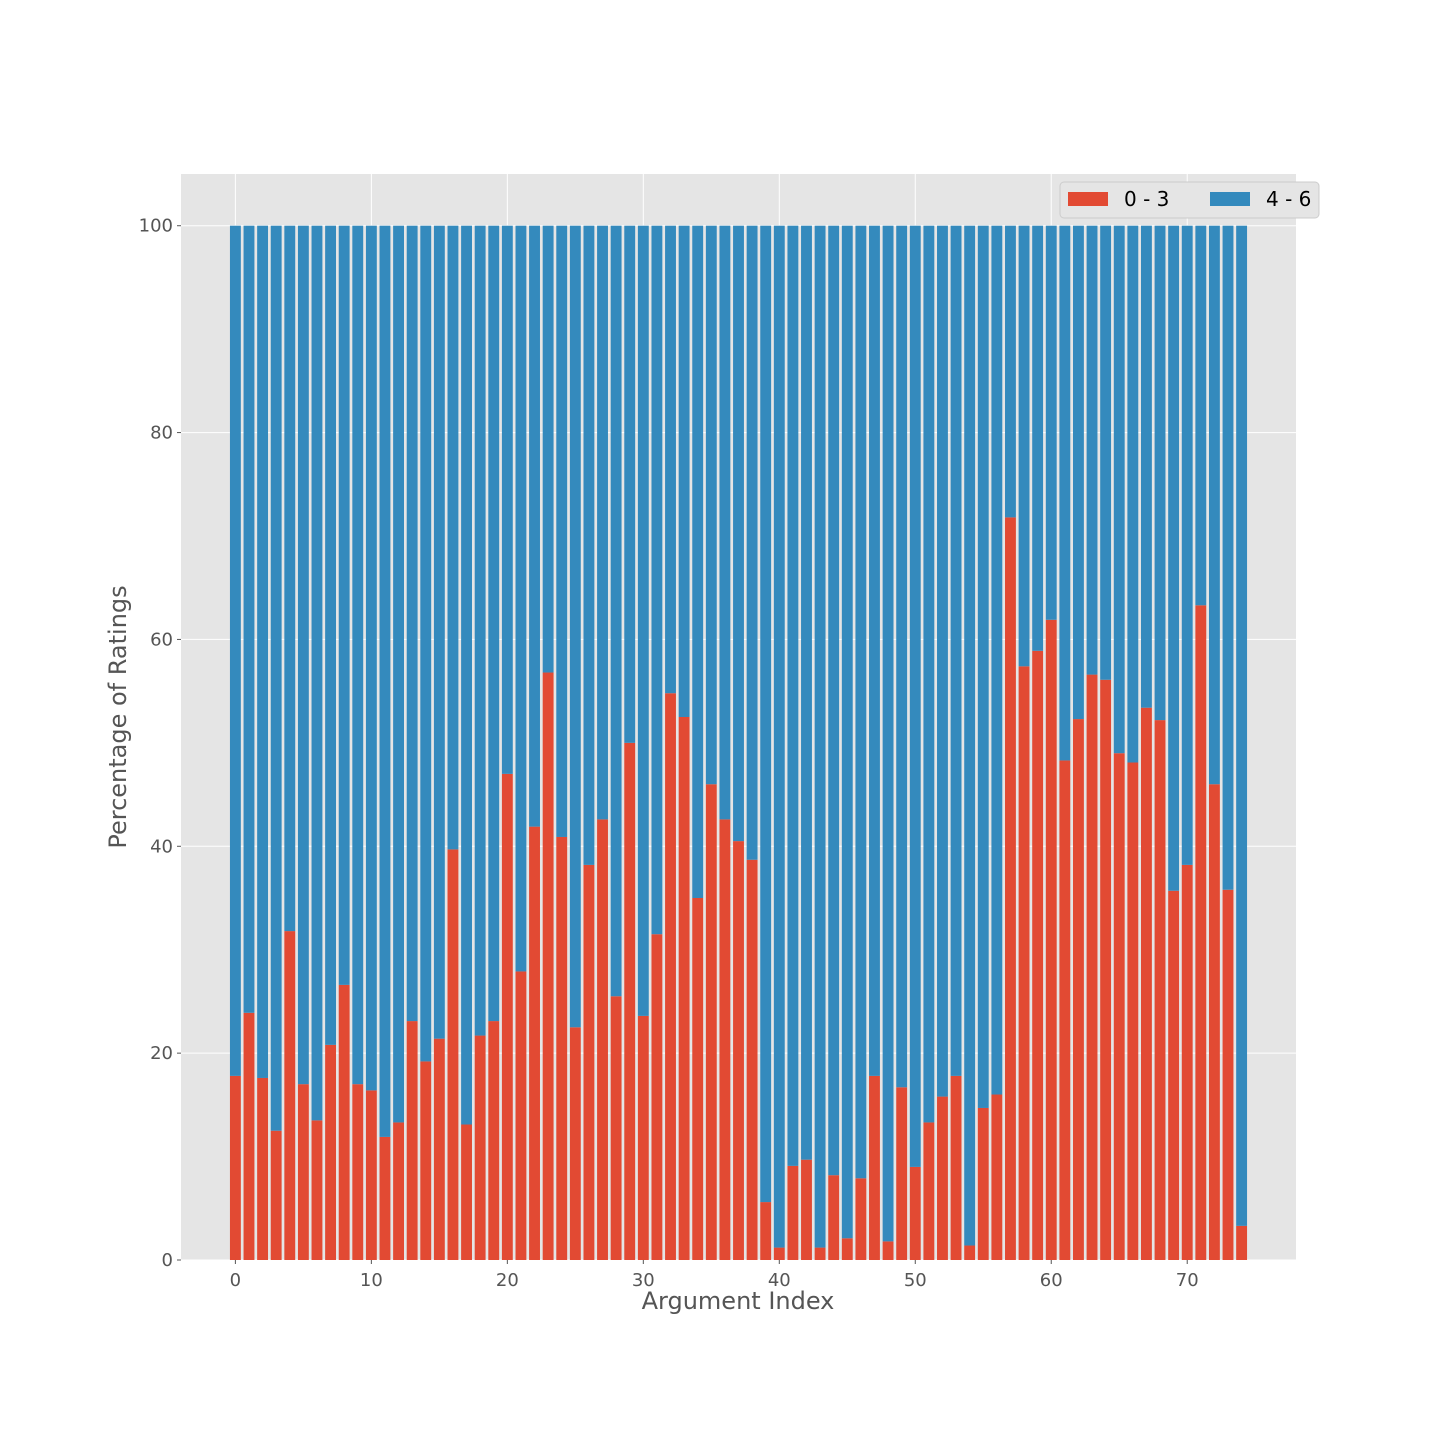  Describe the element at coordinates (161, 846) in the screenshot. I see `y-tick-label: 40` at that location.